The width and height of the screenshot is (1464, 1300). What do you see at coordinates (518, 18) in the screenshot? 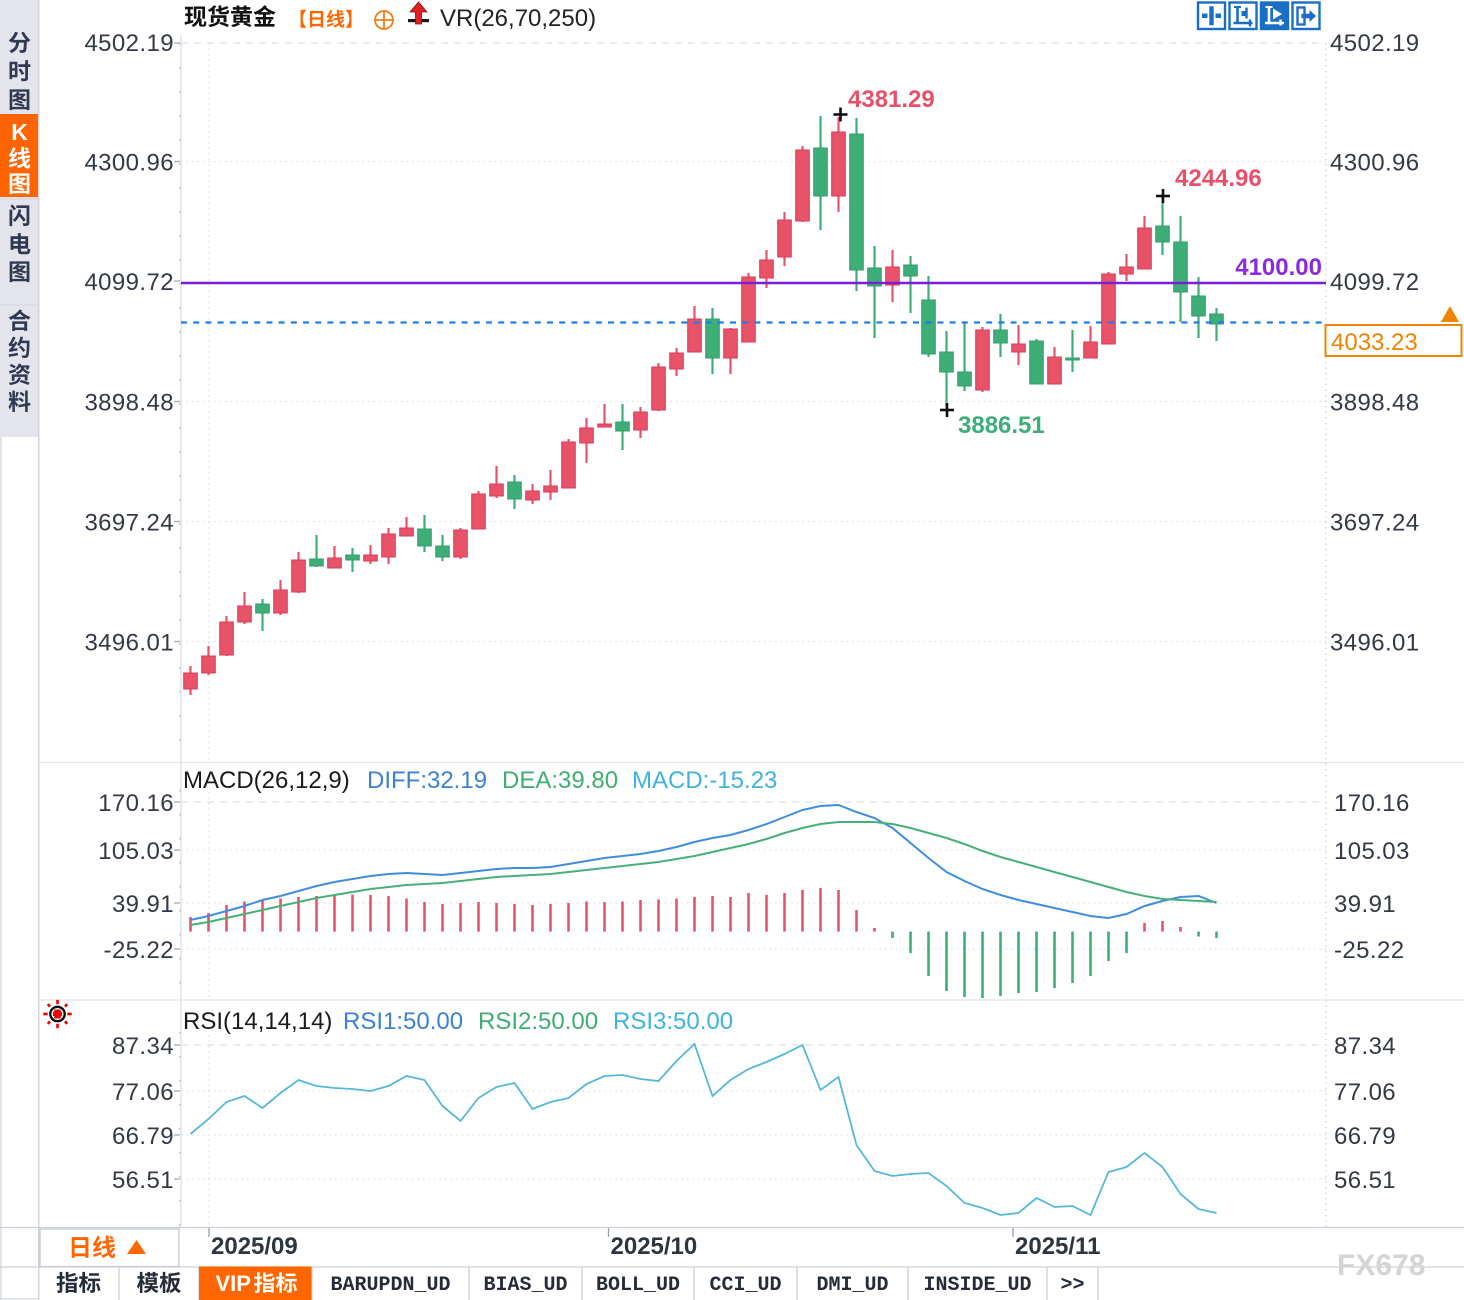
I see `svg-text: VR(26,70,250)` at bounding box center [518, 18].